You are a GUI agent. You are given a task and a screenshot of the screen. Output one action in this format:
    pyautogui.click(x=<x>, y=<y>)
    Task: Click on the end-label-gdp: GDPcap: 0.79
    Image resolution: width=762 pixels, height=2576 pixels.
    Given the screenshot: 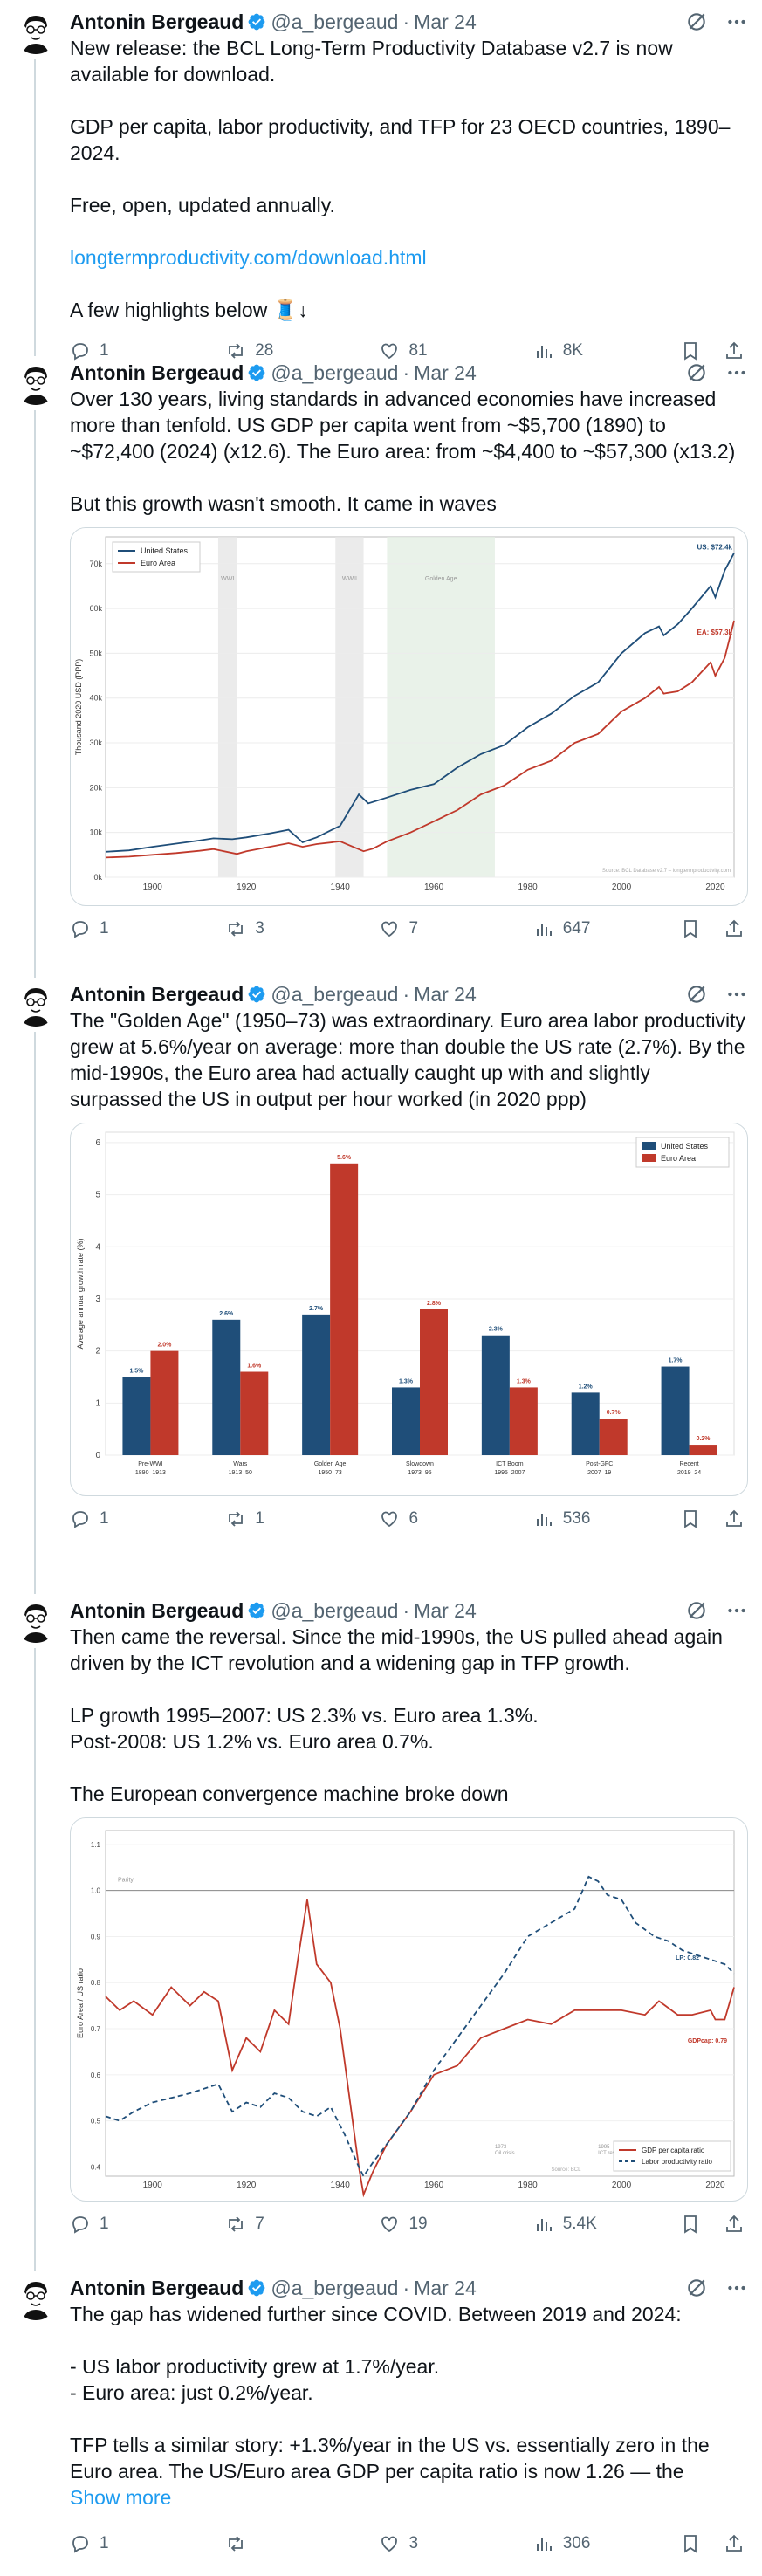 What is the action you would take?
    pyautogui.click(x=707, y=2041)
    